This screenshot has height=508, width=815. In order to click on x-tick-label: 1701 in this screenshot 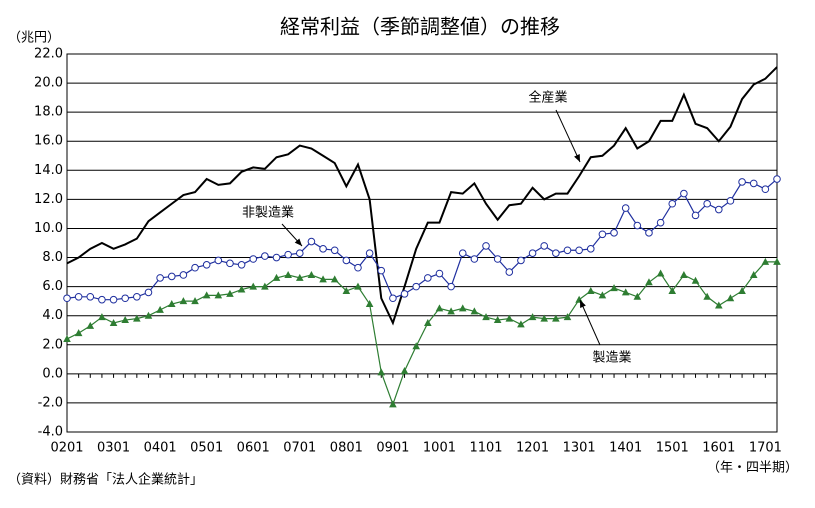, I will do `click(765, 448)`.